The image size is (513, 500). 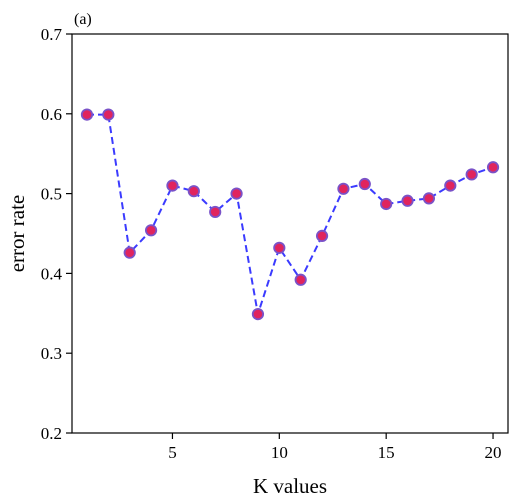 What do you see at coordinates (51, 433) in the screenshot?
I see `y-tick-label: 0.2` at bounding box center [51, 433].